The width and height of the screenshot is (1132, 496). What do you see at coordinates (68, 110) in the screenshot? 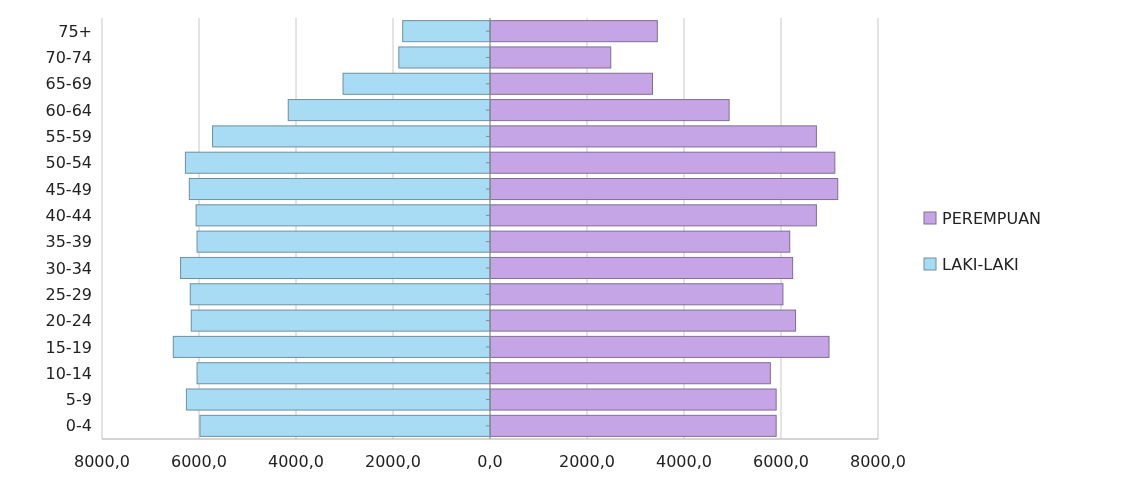
I see `y-tick-label: 60-64` at bounding box center [68, 110].